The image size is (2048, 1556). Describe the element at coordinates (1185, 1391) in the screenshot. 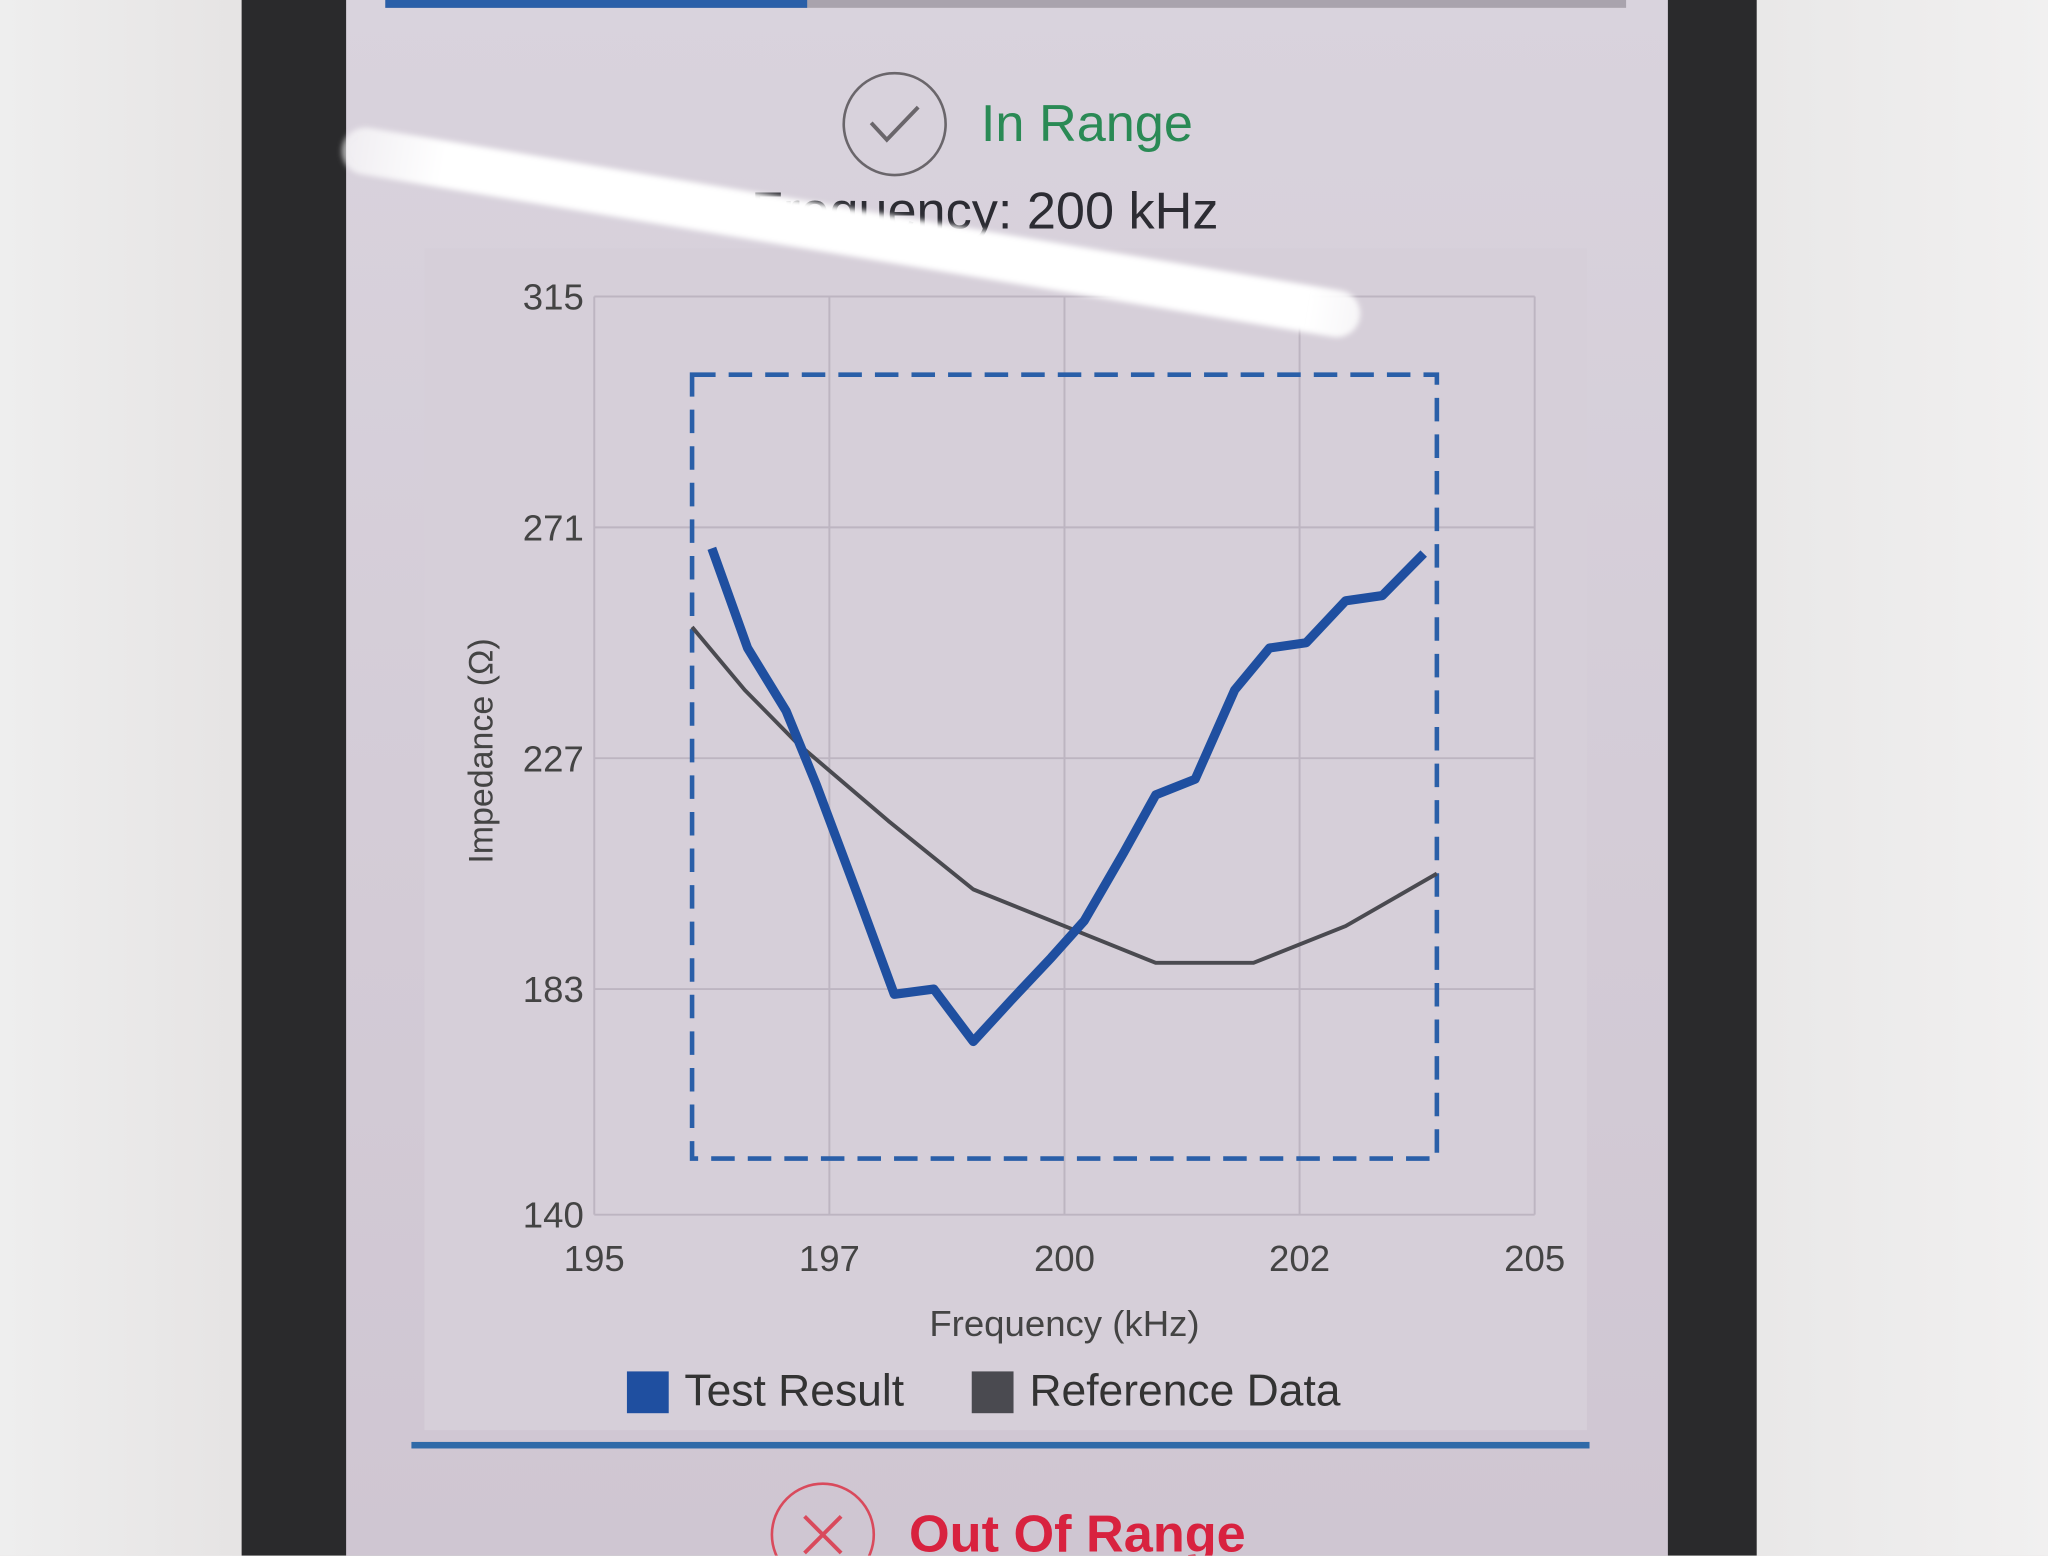

I see `legend-label: Reference Data` at that location.